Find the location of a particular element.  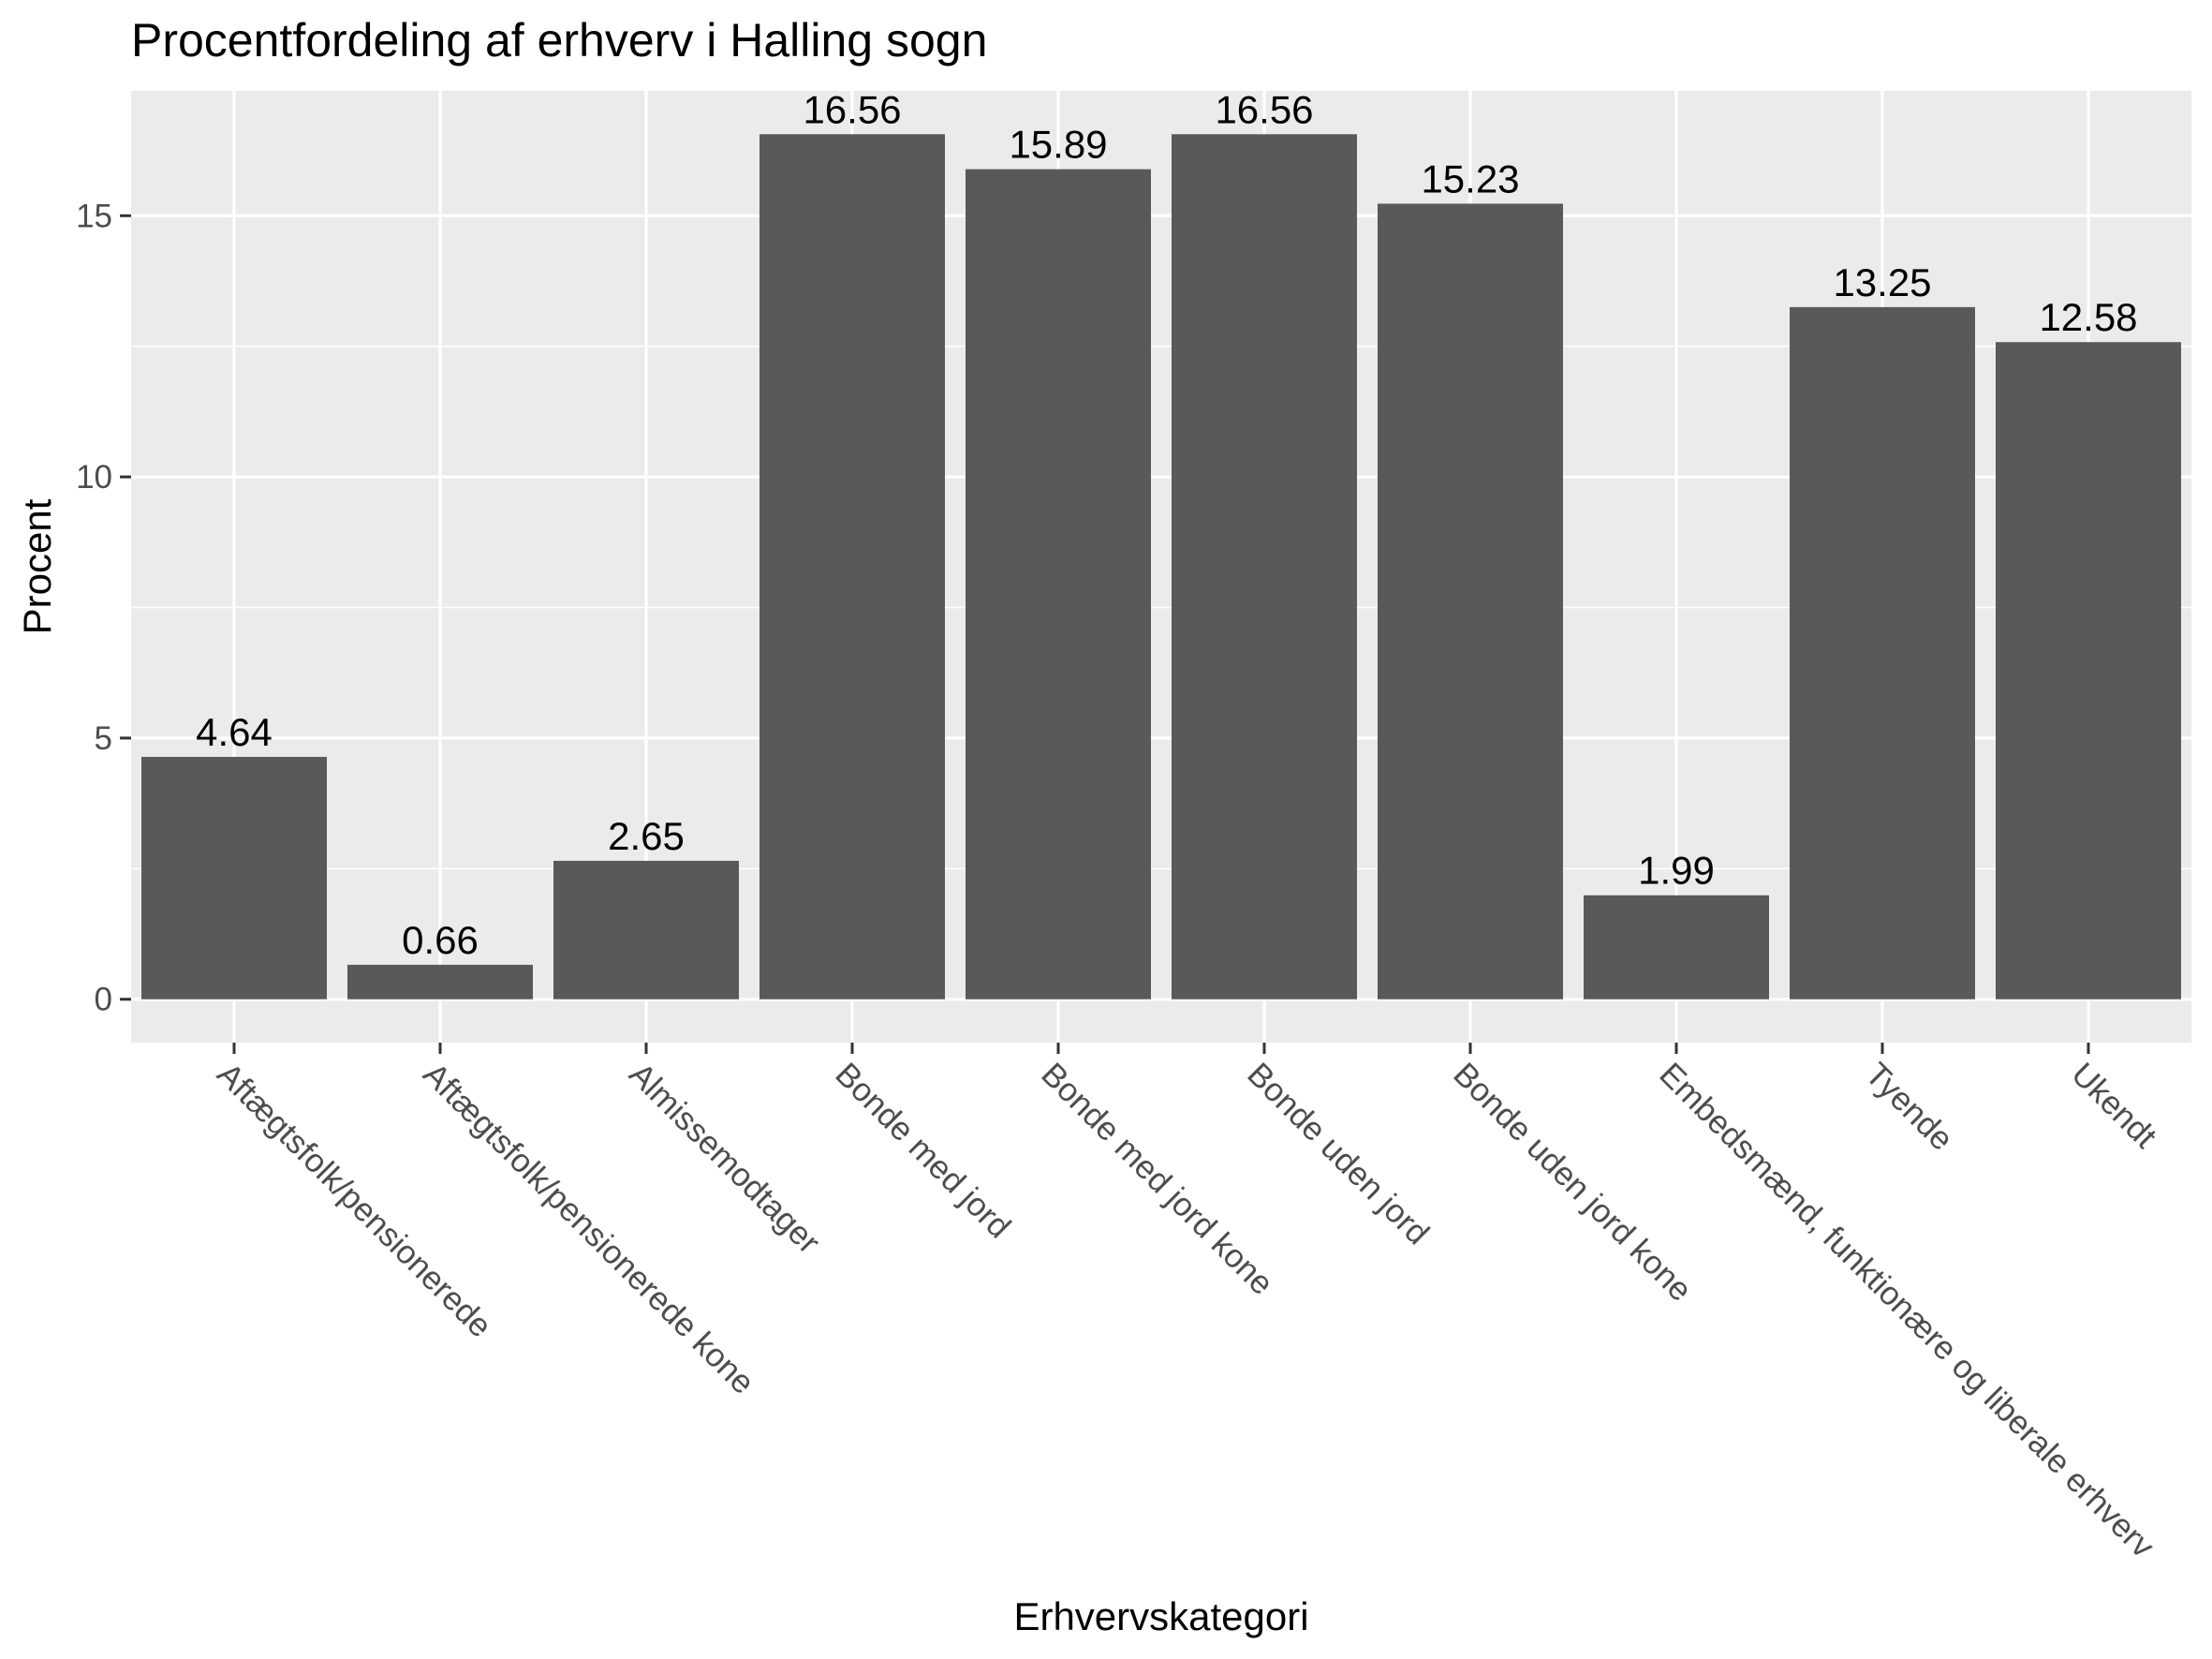

y-axis: 0 5 10 15 is located at coordinates (103, 608).